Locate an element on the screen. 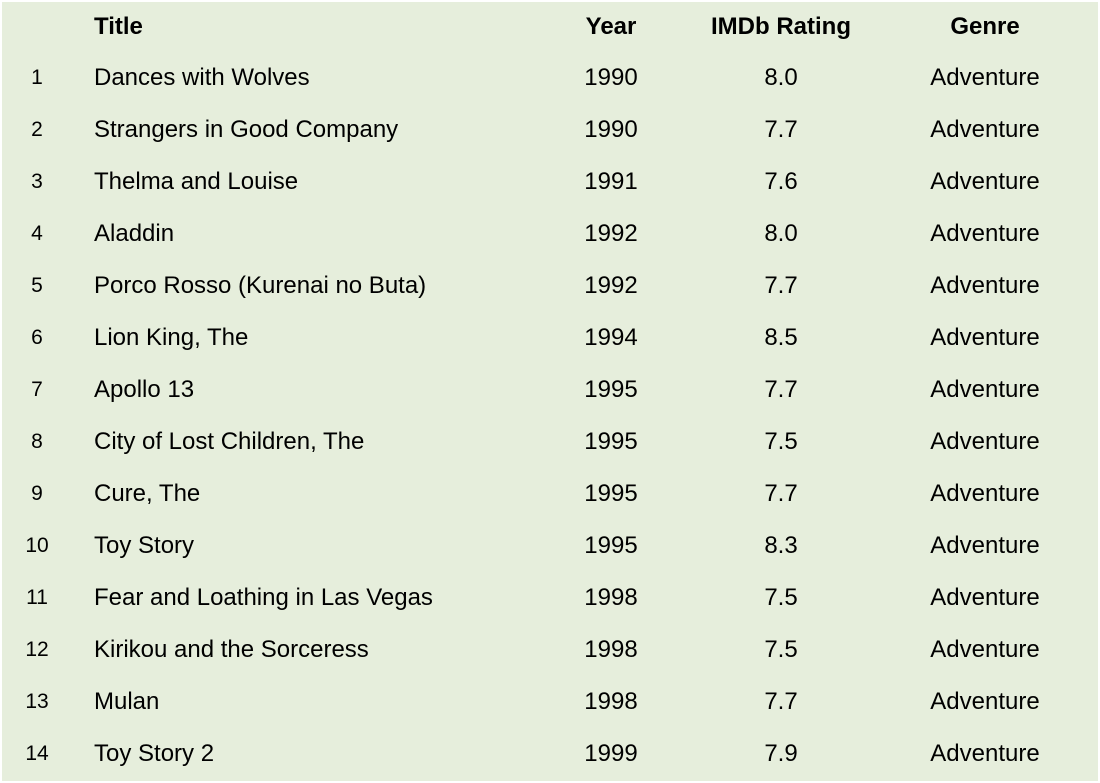  table-row: 3 Thelma and Louise 1991 7.6 Adventure is located at coordinates (550, 182).